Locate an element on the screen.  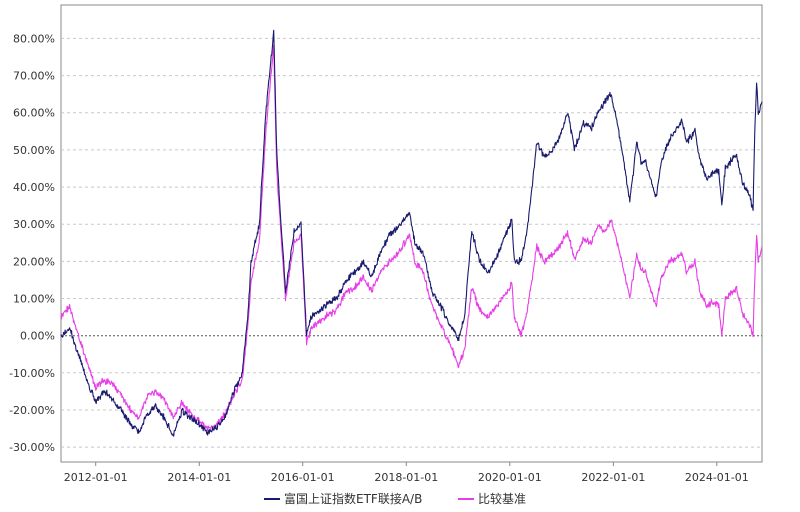
legend-item-series-1: 富国上证指数ETF联接A/B is located at coordinates (343, 498).